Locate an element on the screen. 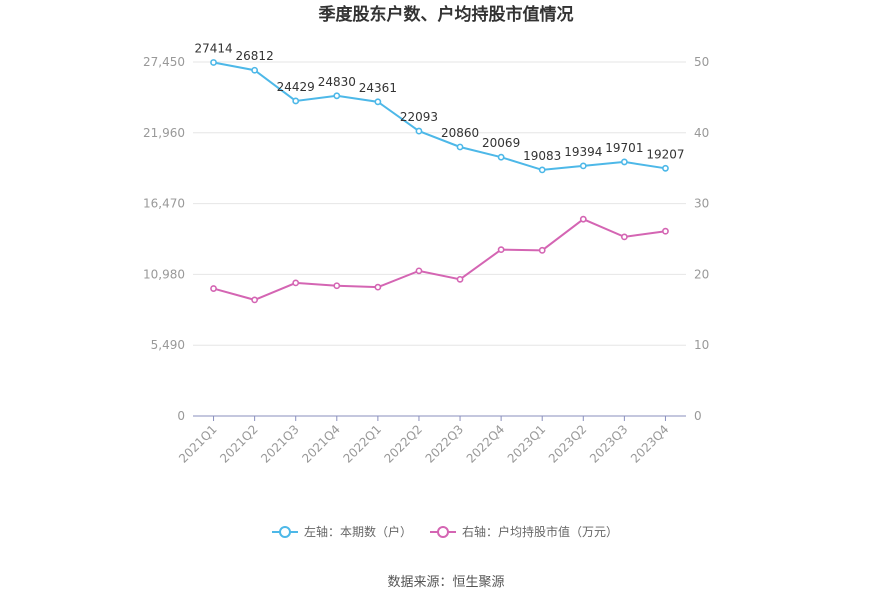  x-tick-label: 2023Q3 is located at coordinates (609, 444).